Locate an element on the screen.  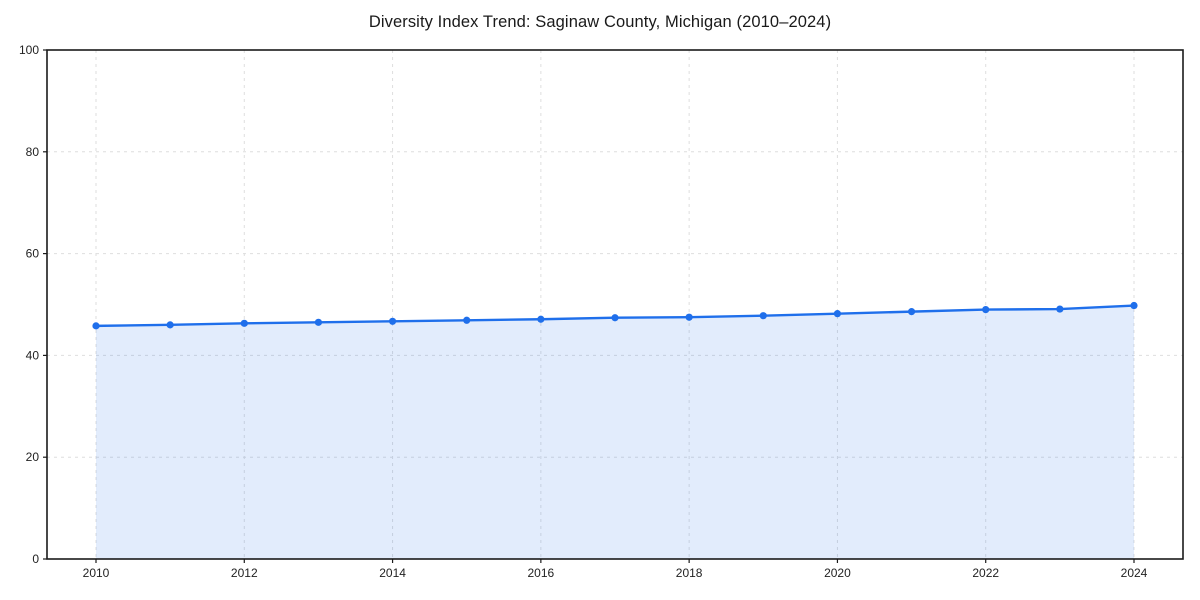
y-tick-label: 40 is located at coordinates (33, 355).